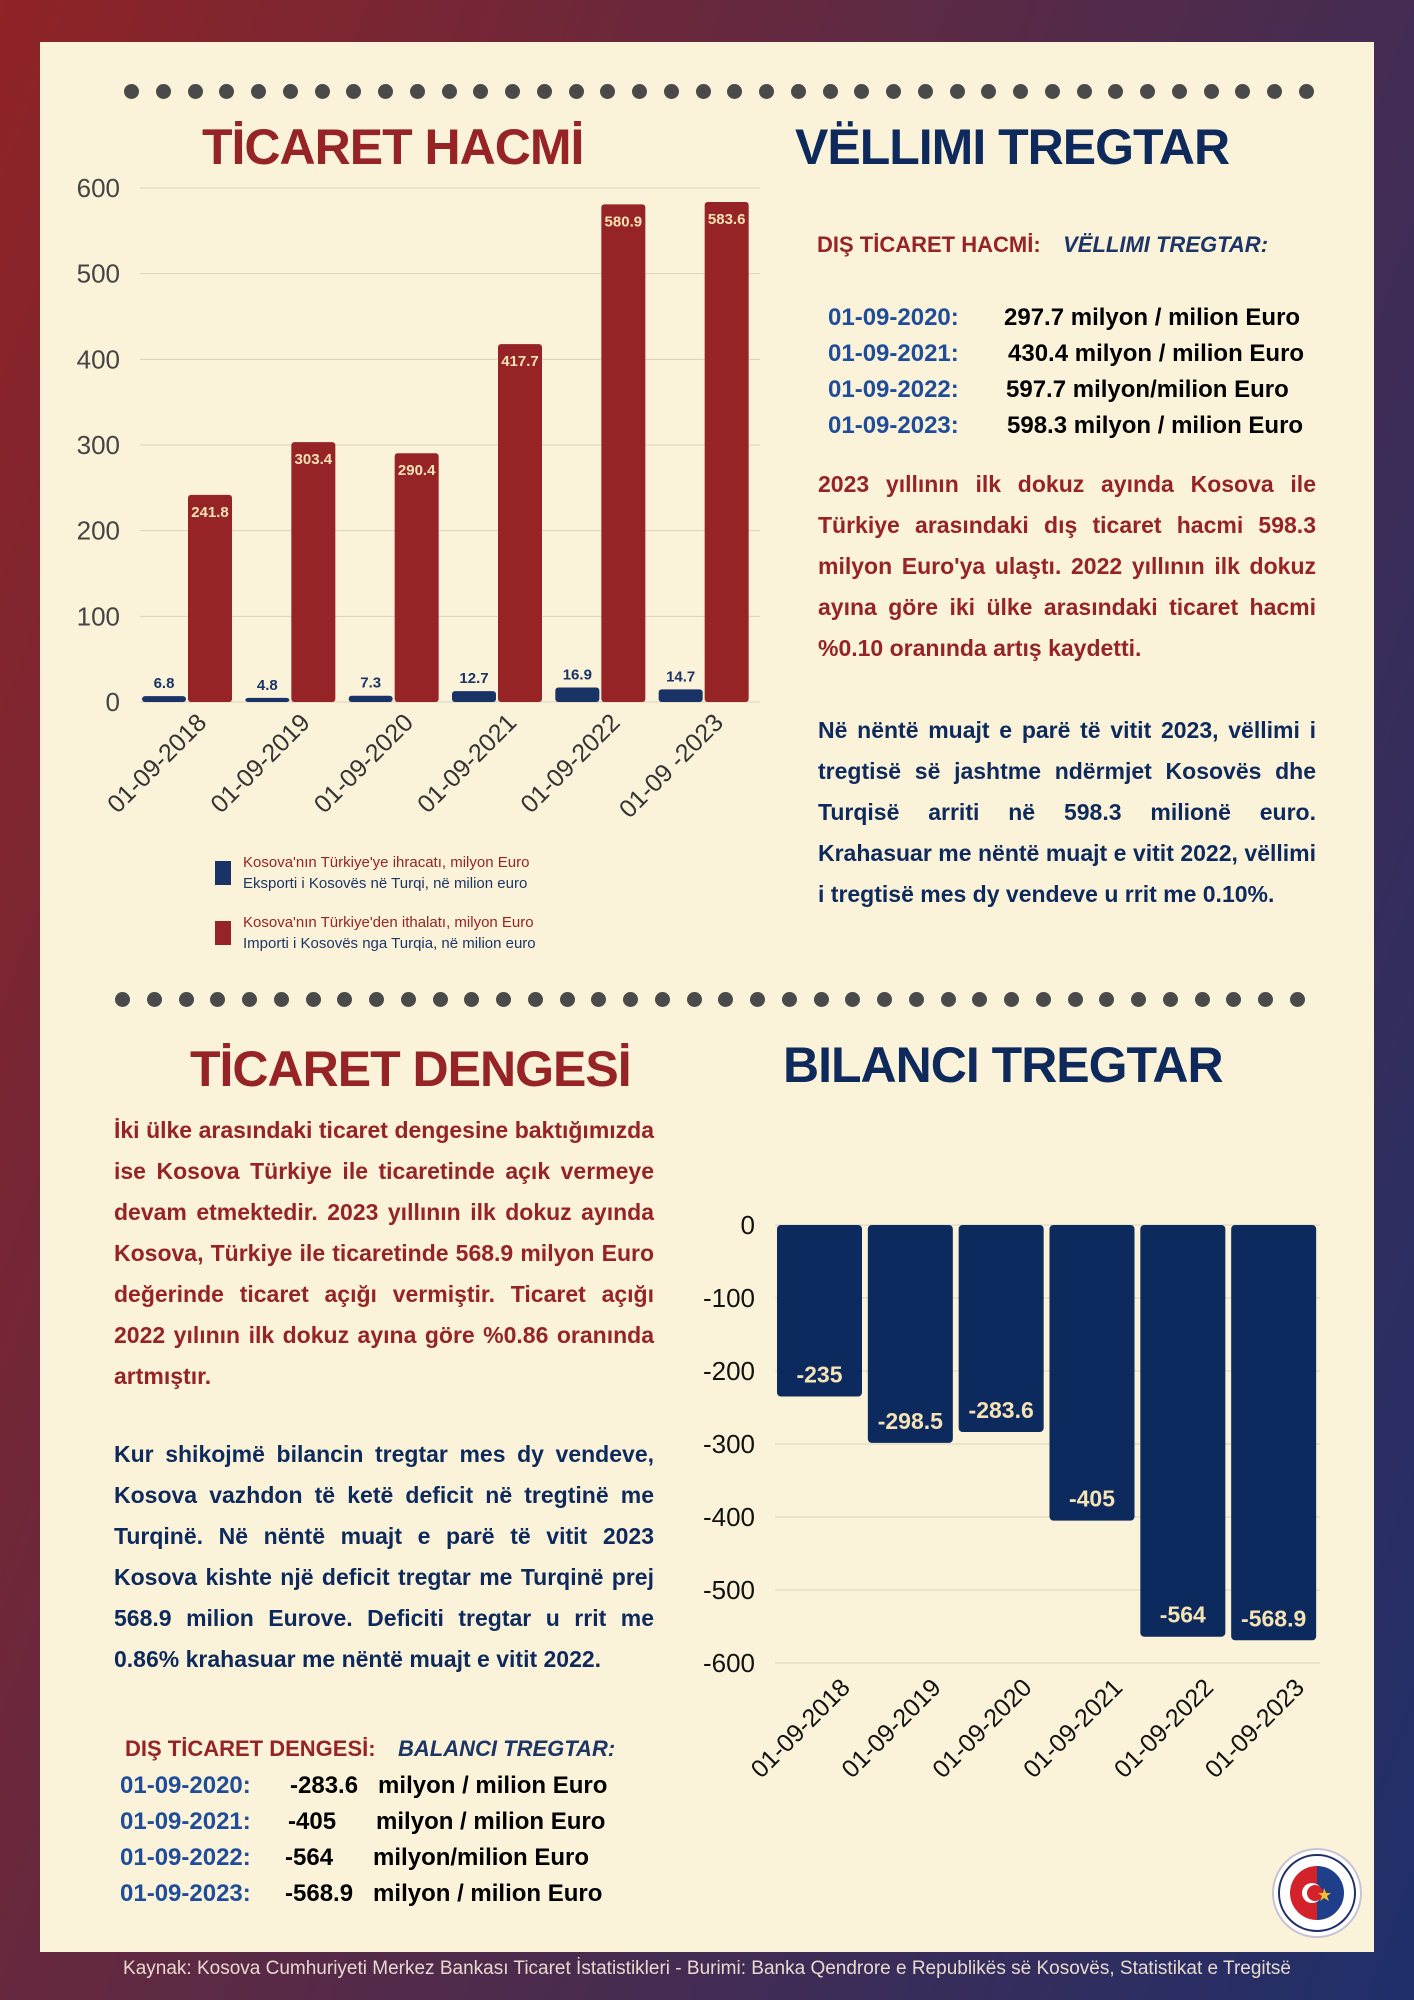  Describe the element at coordinates (185, 1785) in the screenshot. I see `balance-date: 01-09-2020:` at that location.